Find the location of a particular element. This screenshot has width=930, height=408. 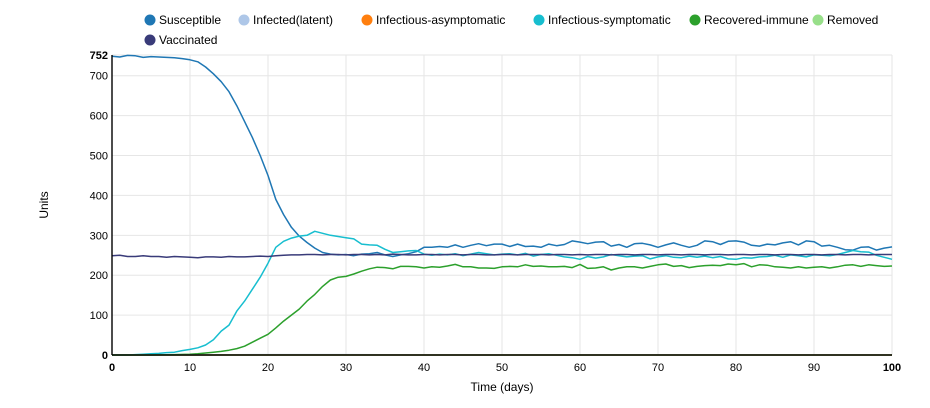

legend-item-removed: Removed is located at coordinates (845, 20).